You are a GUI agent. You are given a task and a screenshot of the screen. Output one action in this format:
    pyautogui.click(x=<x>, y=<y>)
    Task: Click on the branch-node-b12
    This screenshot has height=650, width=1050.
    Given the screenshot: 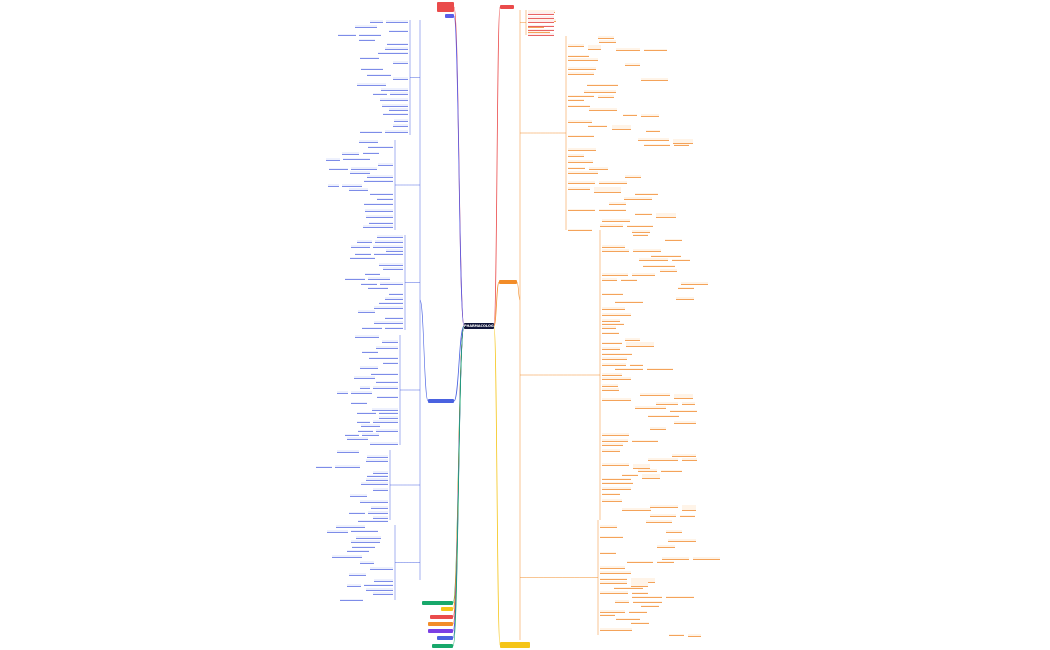 What is the action you would take?
    pyautogui.click(x=445, y=638)
    